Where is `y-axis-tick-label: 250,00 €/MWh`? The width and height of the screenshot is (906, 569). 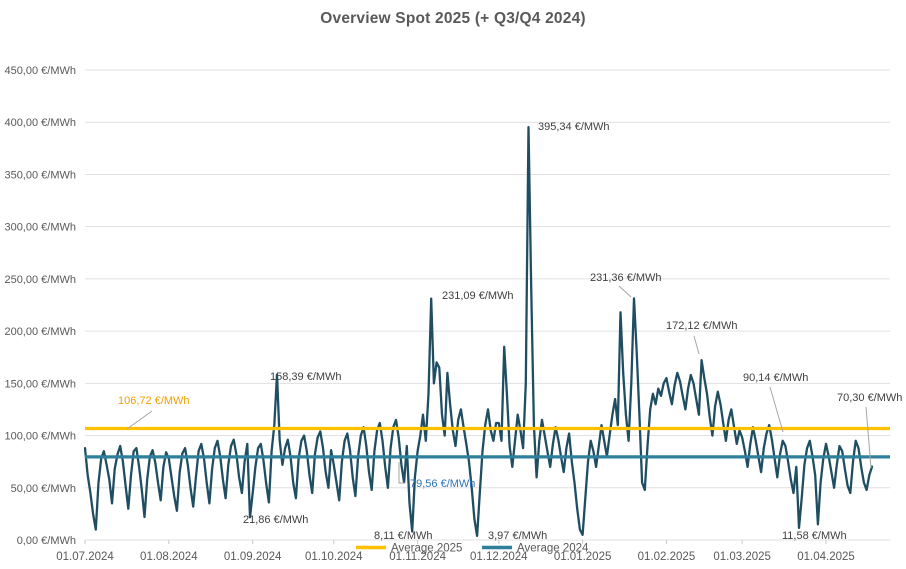
y-axis-tick-label: 250,00 €/MWh is located at coordinates (40, 280).